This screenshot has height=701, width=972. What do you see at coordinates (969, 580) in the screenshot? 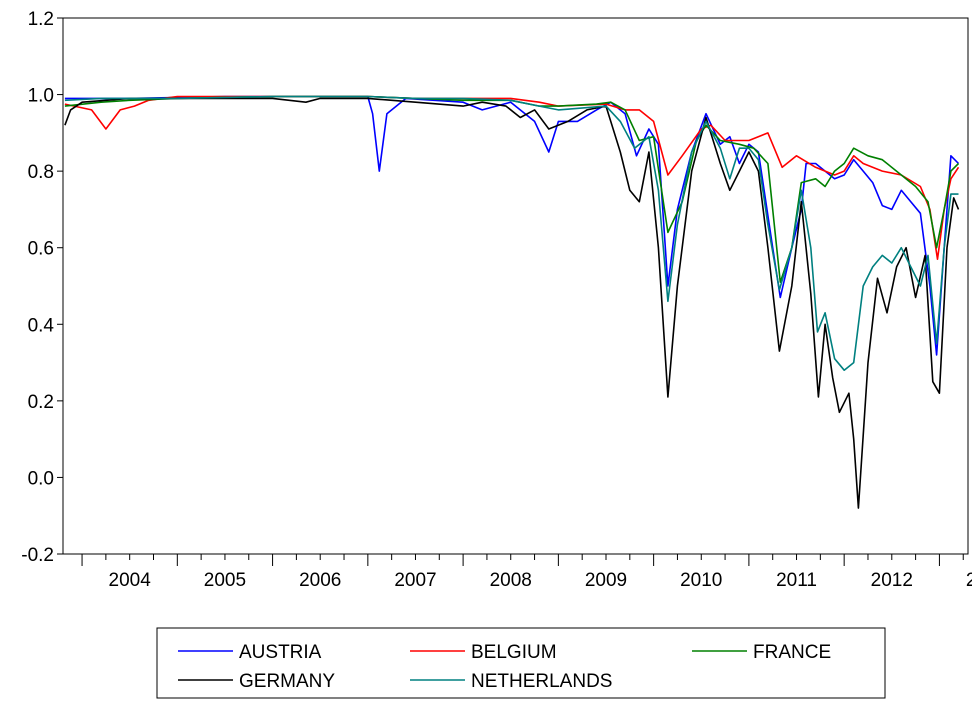
I see `x-tick-label: 2013` at bounding box center [969, 580].